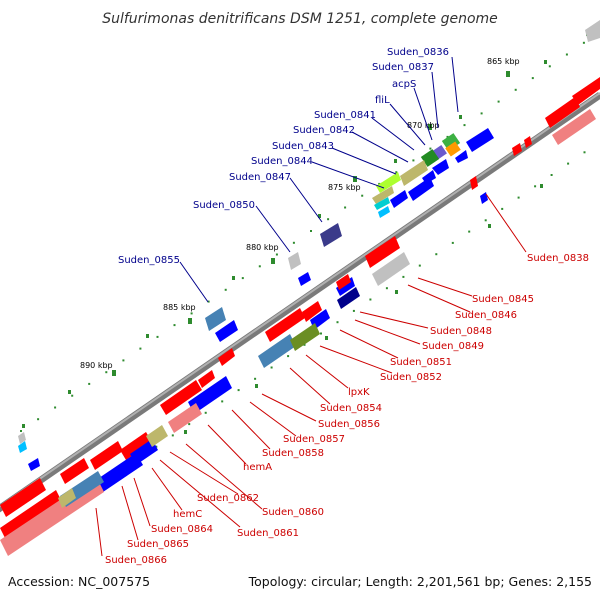 This screenshot has height=600, width=600. I want to click on gene-label: fliL, so click(382, 100).